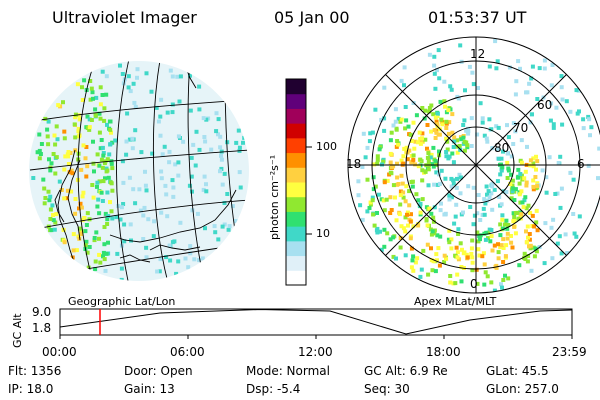 This screenshot has width=600, height=400. I want to click on xtick-0600: 06:00, so click(187, 352).